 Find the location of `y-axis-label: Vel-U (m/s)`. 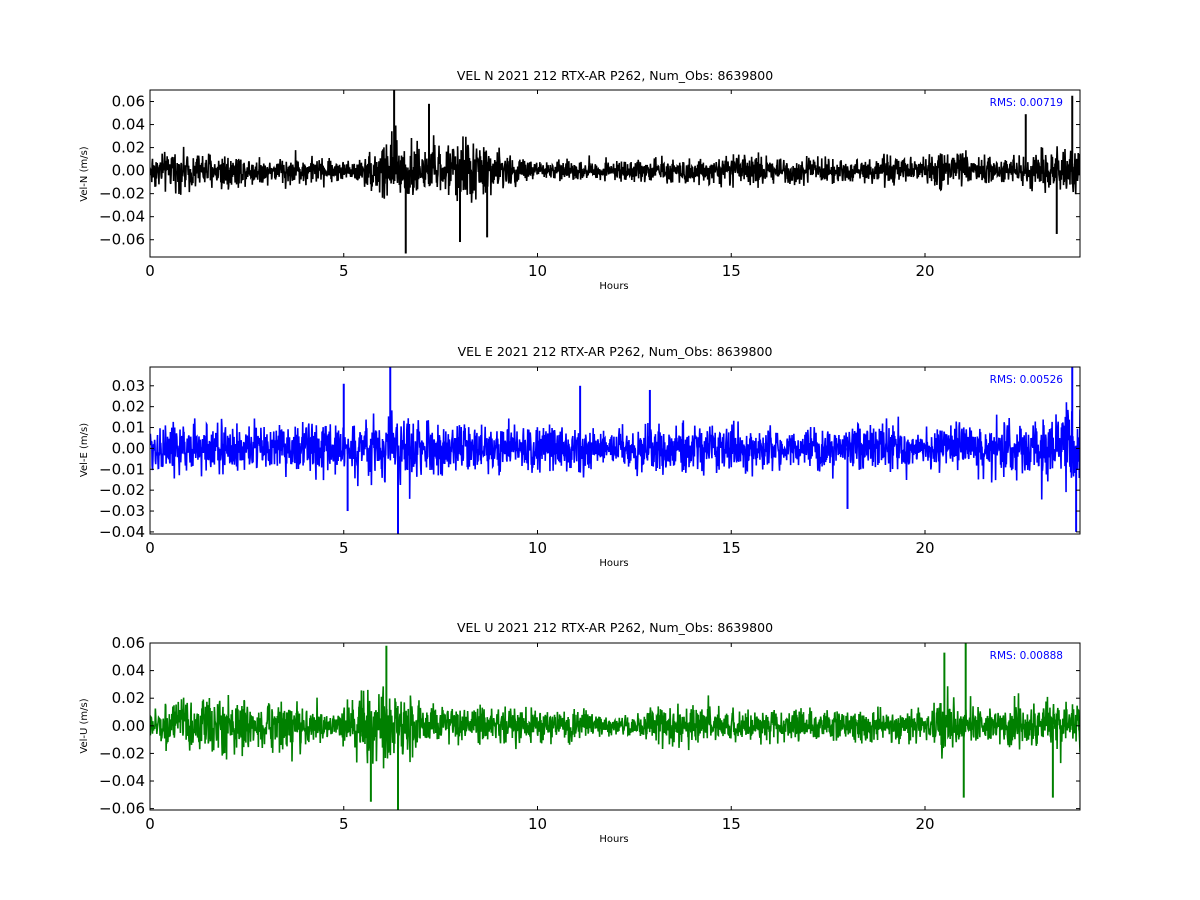

y-axis-label: Vel-U (m/s) is located at coordinates (84, 725).